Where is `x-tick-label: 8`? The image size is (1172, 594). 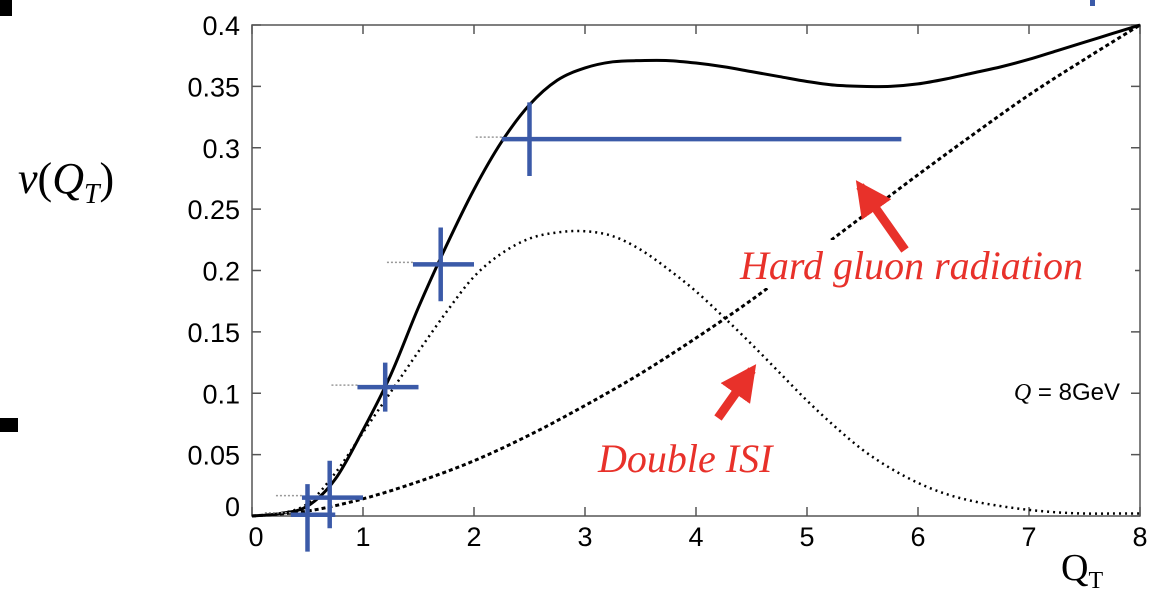
x-tick-label: 8 is located at coordinates (1139, 537).